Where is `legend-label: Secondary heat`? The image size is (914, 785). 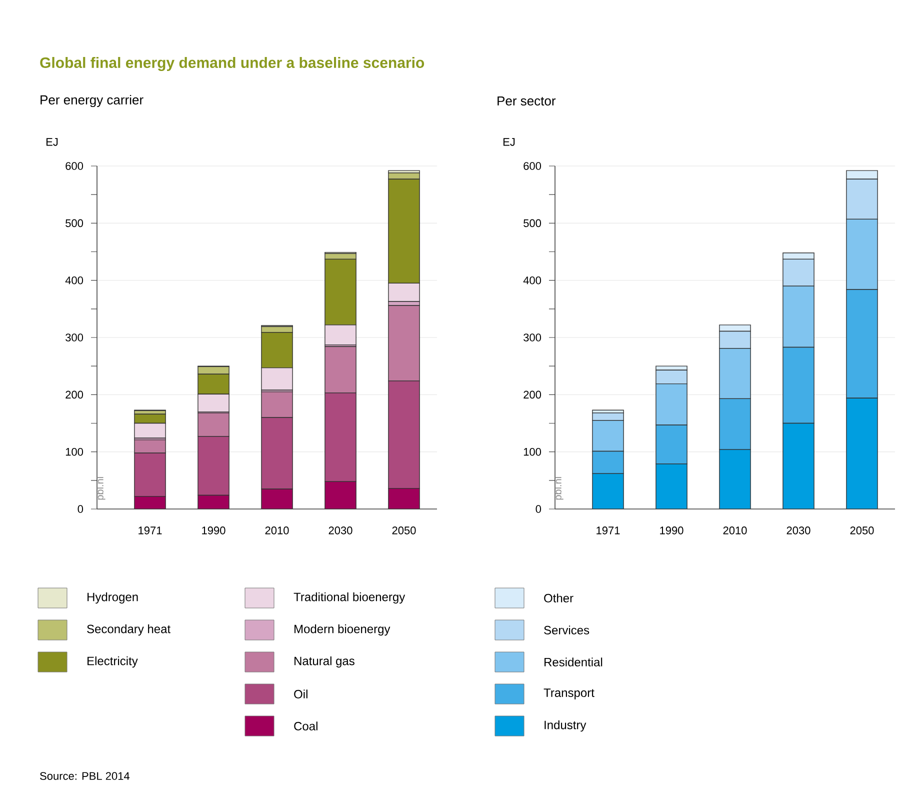 legend-label: Secondary heat is located at coordinates (128, 630).